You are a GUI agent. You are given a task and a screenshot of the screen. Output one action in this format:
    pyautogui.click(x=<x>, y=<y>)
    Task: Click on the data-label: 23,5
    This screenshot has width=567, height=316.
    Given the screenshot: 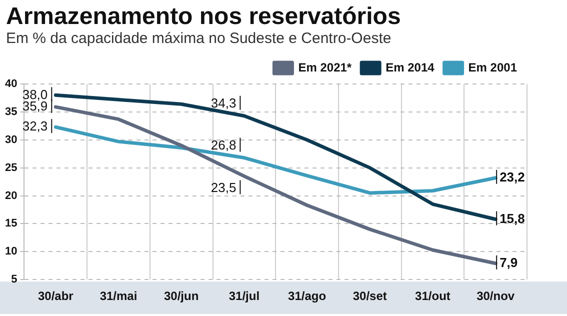 What is the action you would take?
    pyautogui.click(x=223, y=187)
    